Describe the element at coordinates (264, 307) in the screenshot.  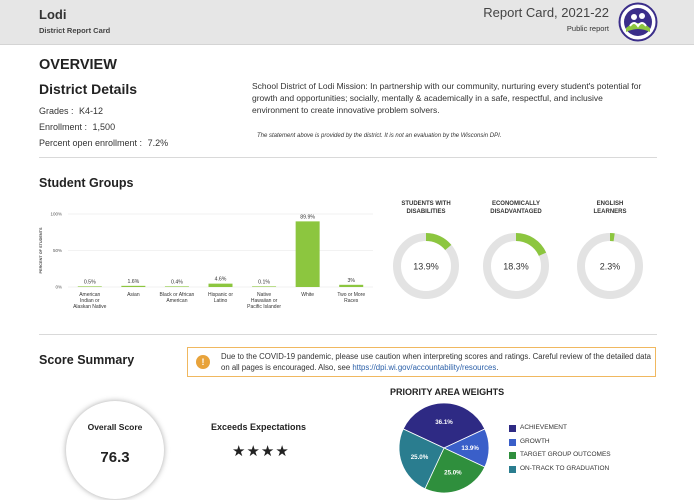
I see `x-category-label: Pacific Islander` at that location.